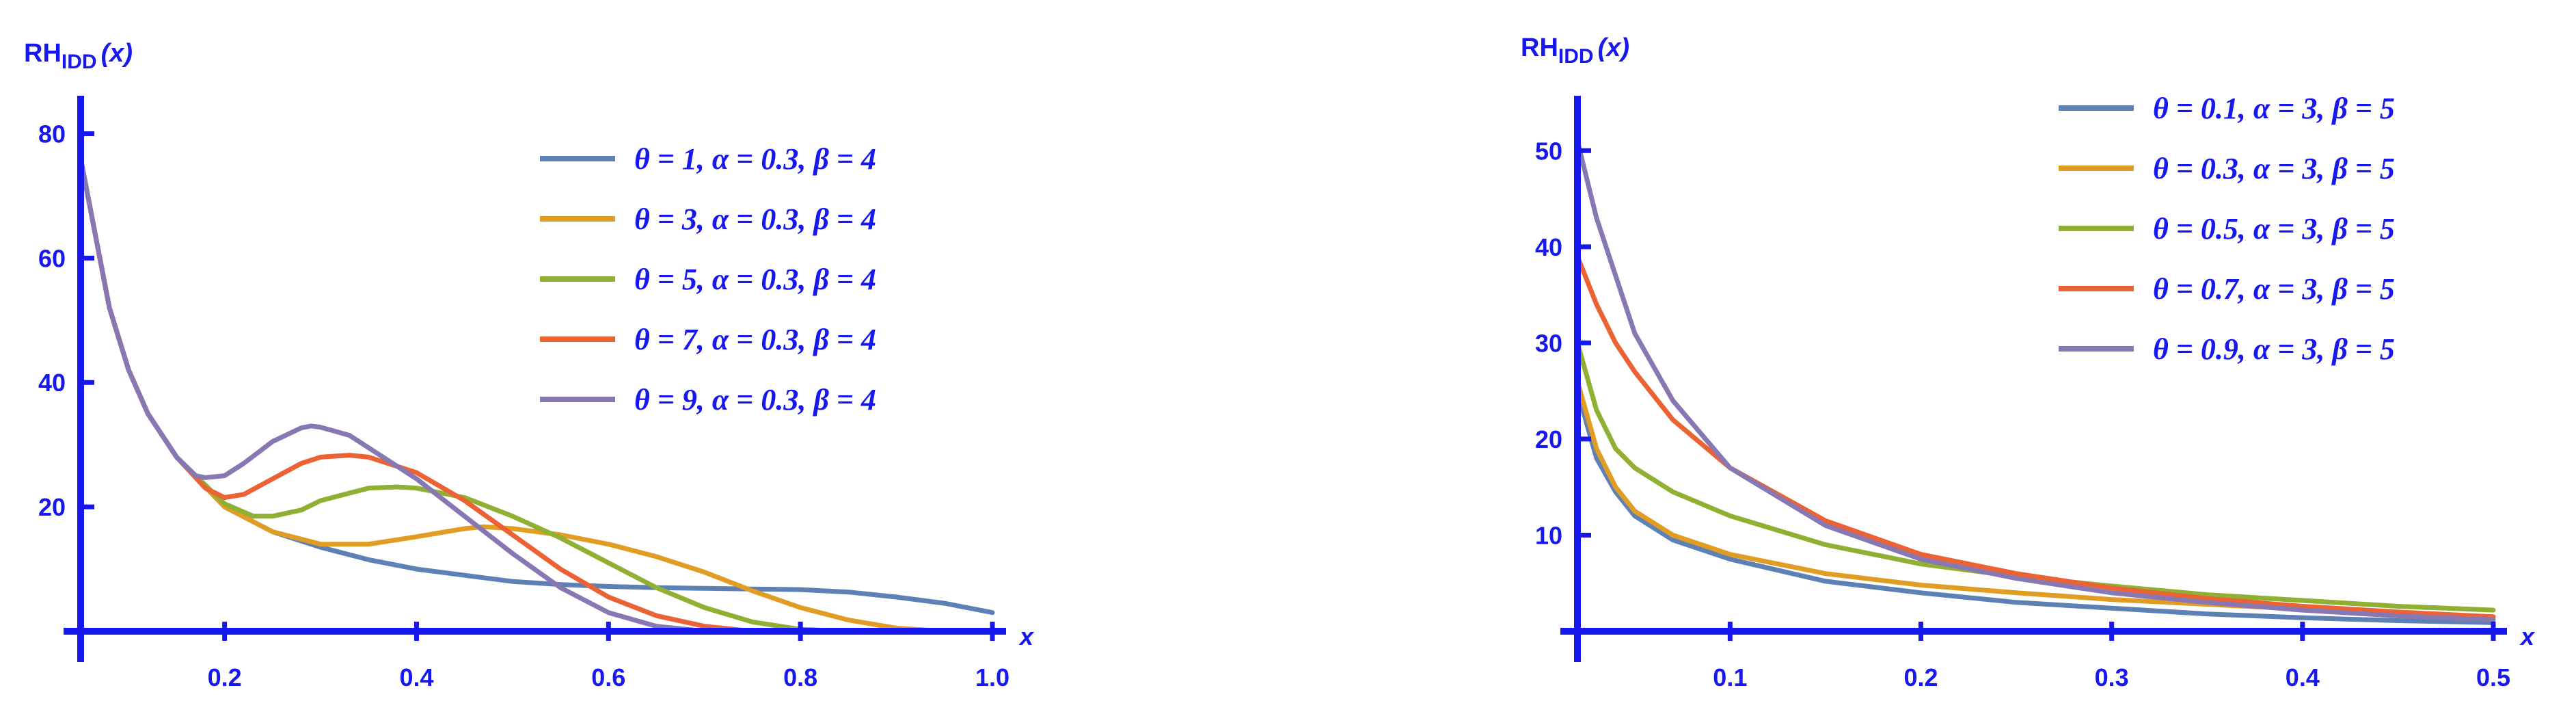 Image resolution: width=2576 pixels, height=701 pixels. I want to click on legend-label-3: θ = 5, α = 0.3, β = 4, so click(755, 279).